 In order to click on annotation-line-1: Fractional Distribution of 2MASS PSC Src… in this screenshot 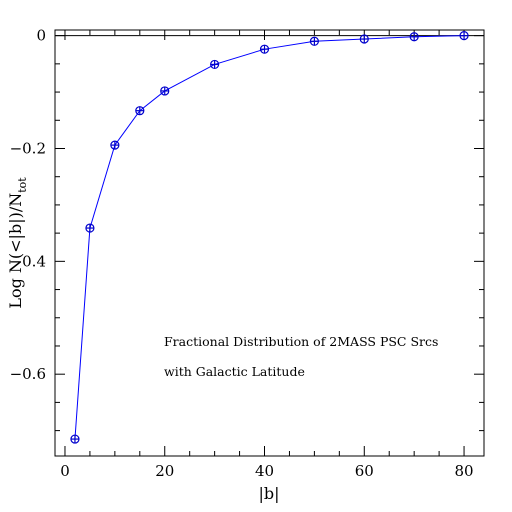, I will do `click(301, 341)`.